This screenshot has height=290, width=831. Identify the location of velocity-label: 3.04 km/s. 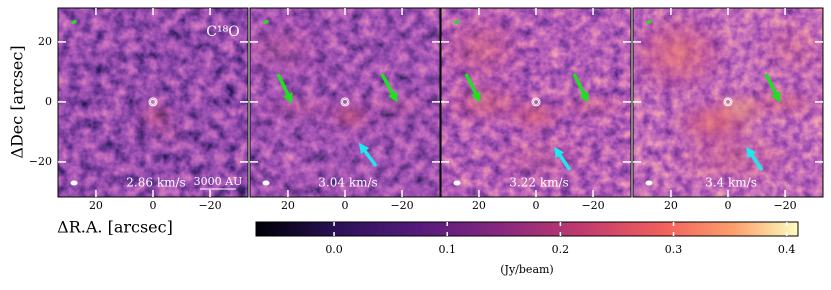
(347, 183).